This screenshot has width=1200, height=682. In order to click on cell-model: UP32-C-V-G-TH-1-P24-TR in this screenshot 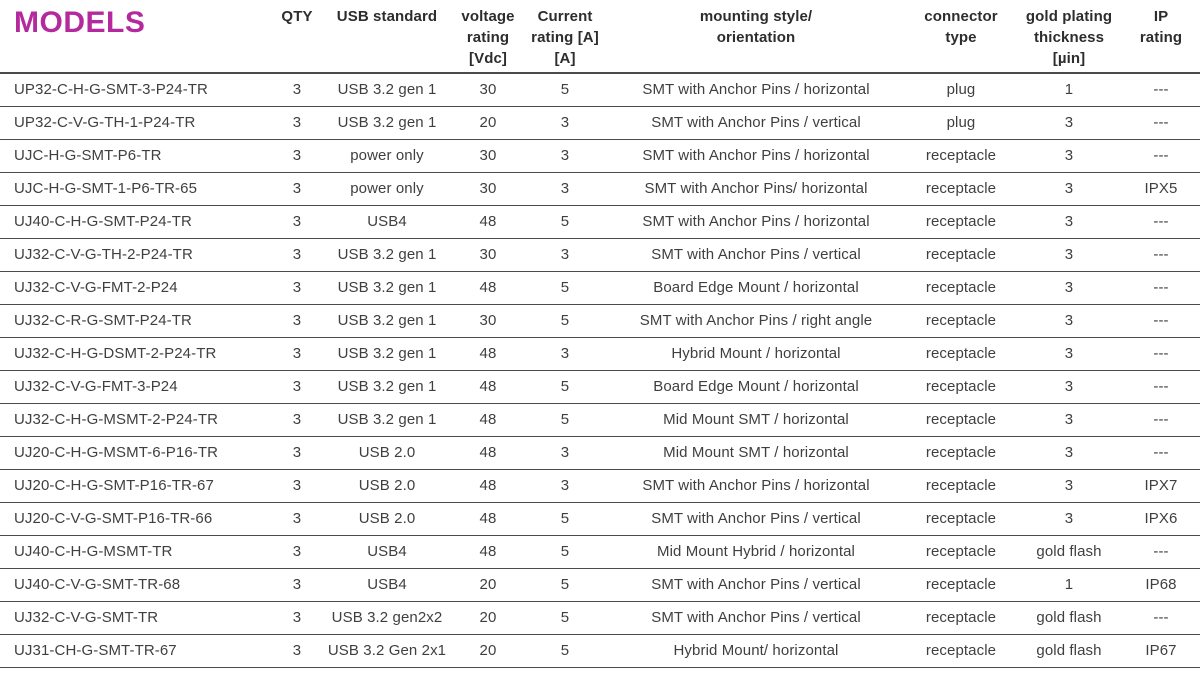, I will do `click(105, 122)`.